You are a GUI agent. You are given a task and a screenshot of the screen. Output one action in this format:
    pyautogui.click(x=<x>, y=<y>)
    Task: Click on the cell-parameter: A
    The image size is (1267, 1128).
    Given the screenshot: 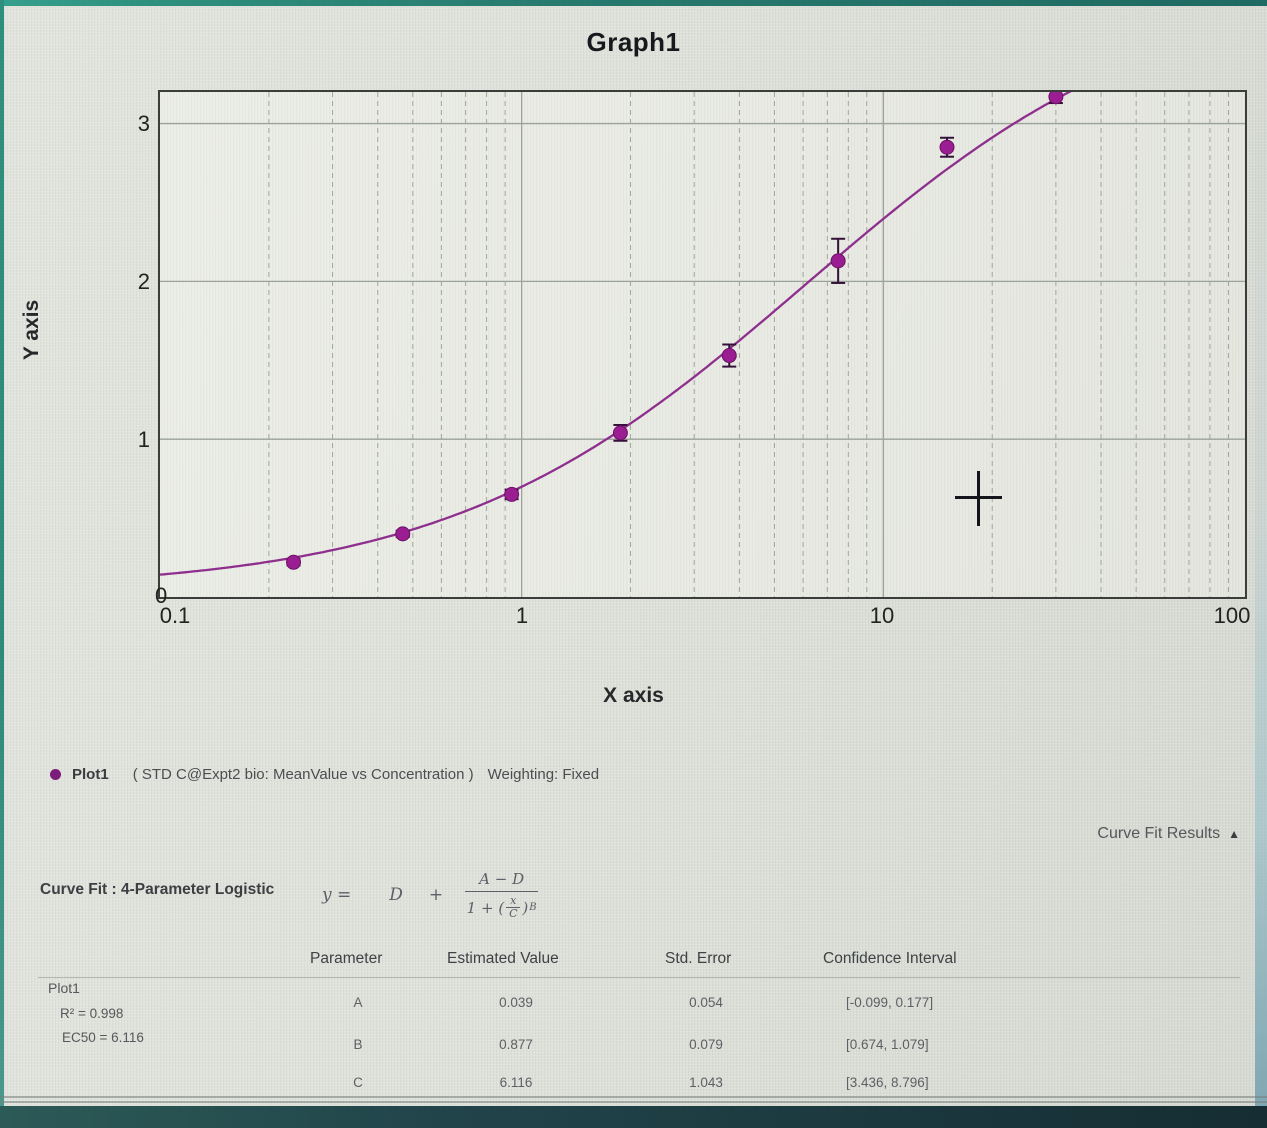 What is the action you would take?
    pyautogui.click(x=358, y=1002)
    